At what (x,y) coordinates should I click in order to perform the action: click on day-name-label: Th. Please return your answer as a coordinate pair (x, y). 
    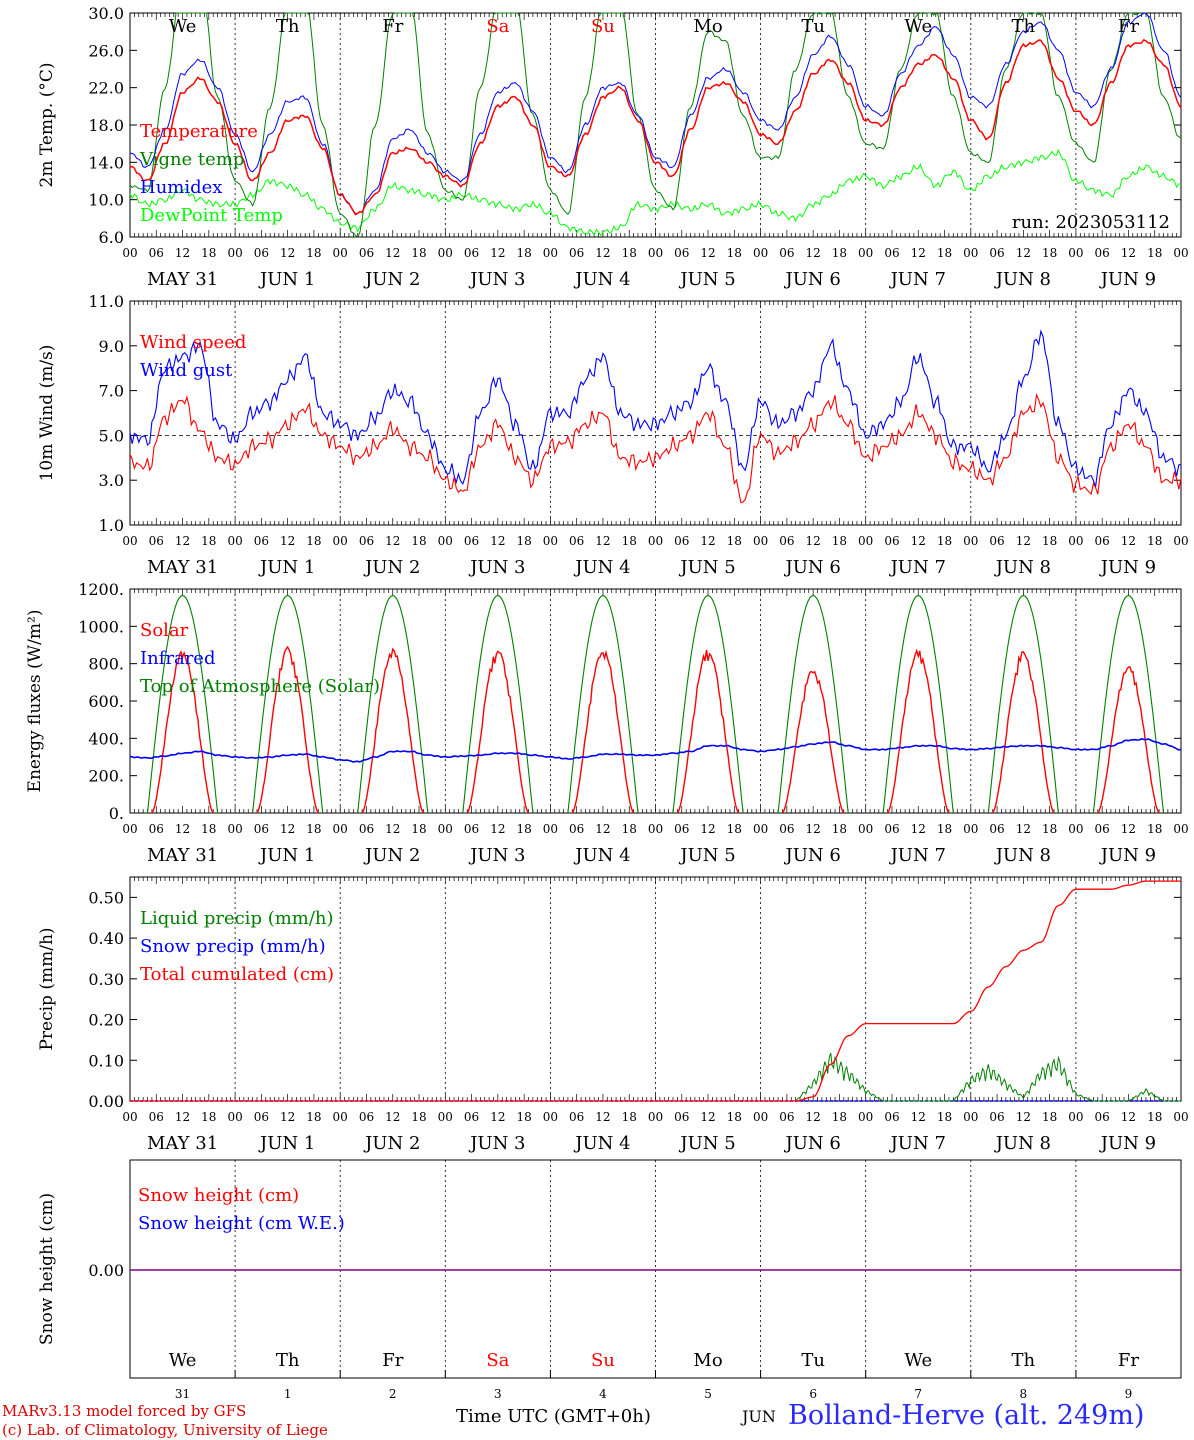
    Looking at the image, I should click on (288, 1360).